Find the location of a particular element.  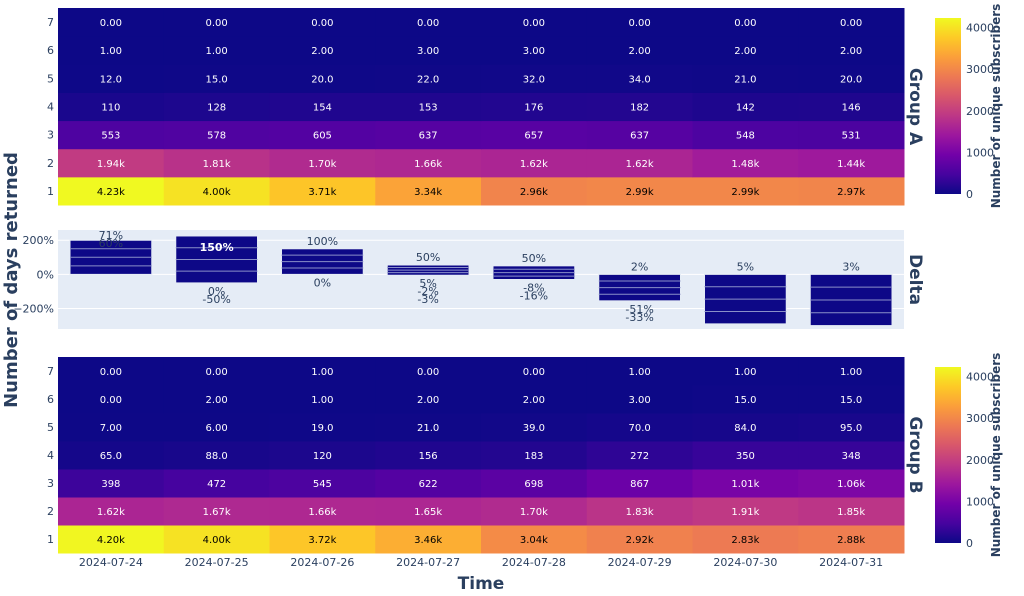

cell-label: 3.04k is located at coordinates (534, 540).